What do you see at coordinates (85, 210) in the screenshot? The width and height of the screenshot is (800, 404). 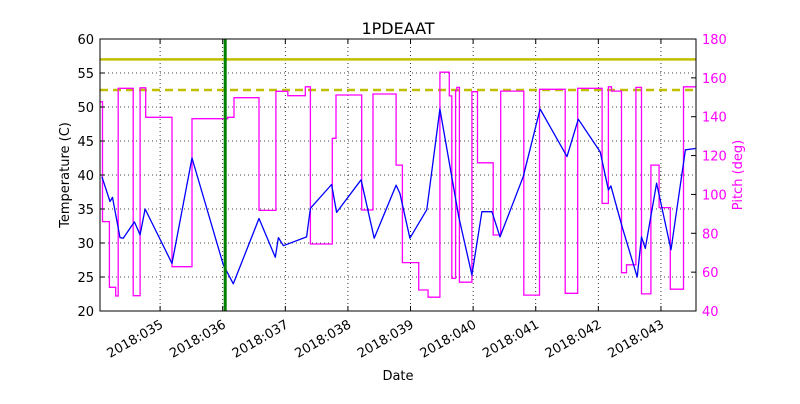 I see `y-tick-label: 35` at bounding box center [85, 210].